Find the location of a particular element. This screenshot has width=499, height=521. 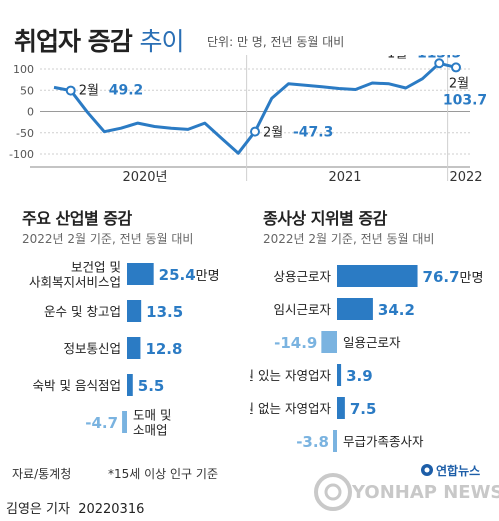

bar-value-label: 12.8 is located at coordinates (163, 349).